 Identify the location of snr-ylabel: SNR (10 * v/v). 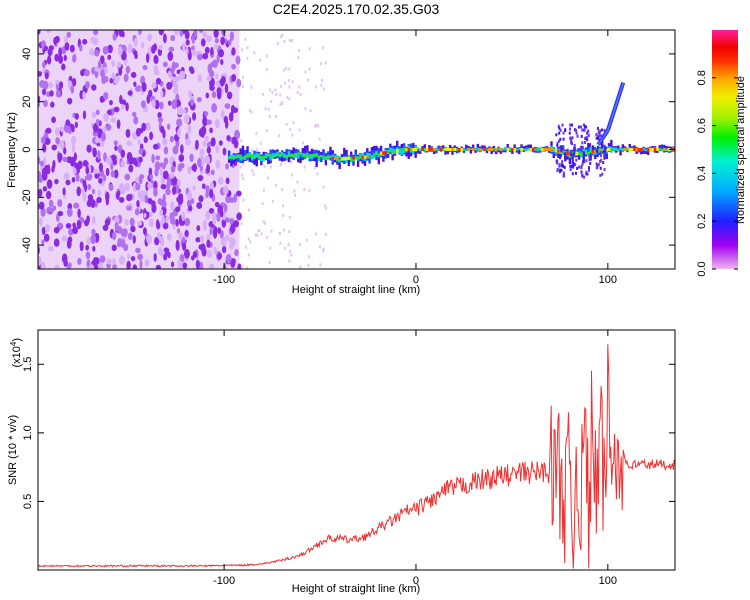
(13, 450).